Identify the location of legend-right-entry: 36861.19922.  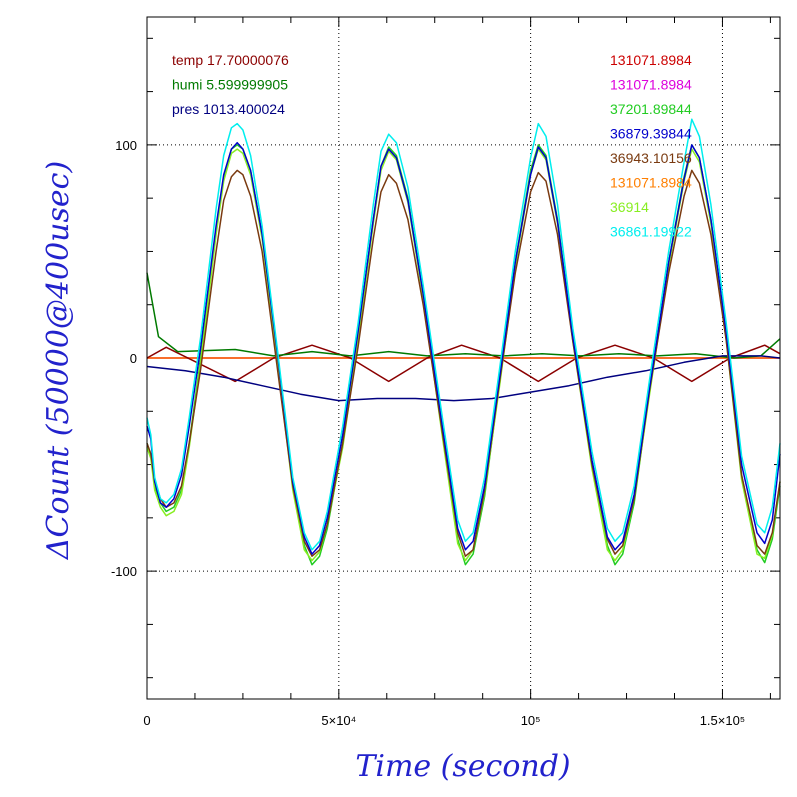
(651, 232).